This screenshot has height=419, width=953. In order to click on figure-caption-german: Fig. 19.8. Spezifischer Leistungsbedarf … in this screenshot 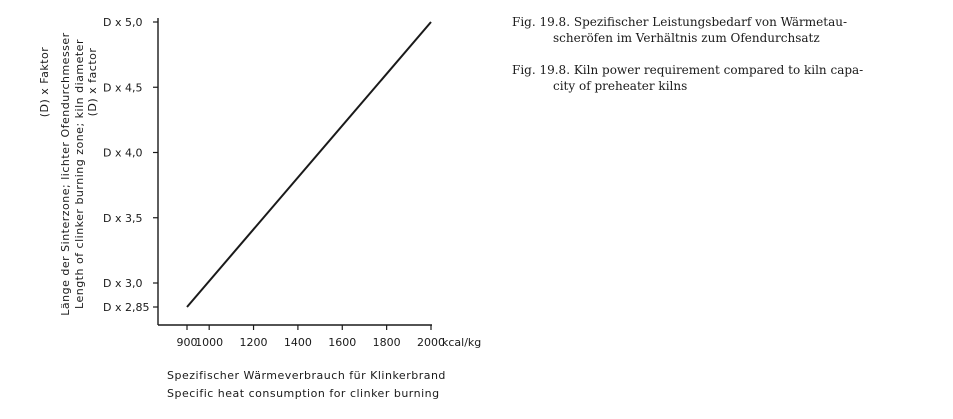, I will do `click(727, 30)`.